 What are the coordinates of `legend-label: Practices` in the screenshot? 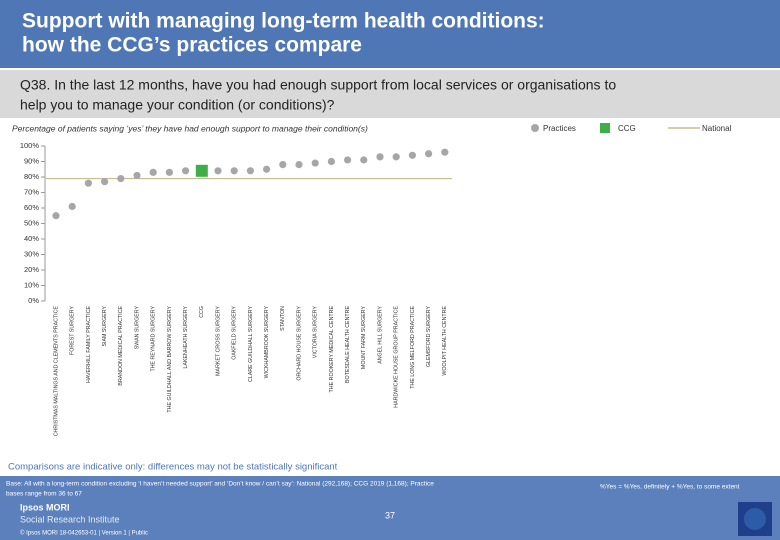 It's located at (559, 128).